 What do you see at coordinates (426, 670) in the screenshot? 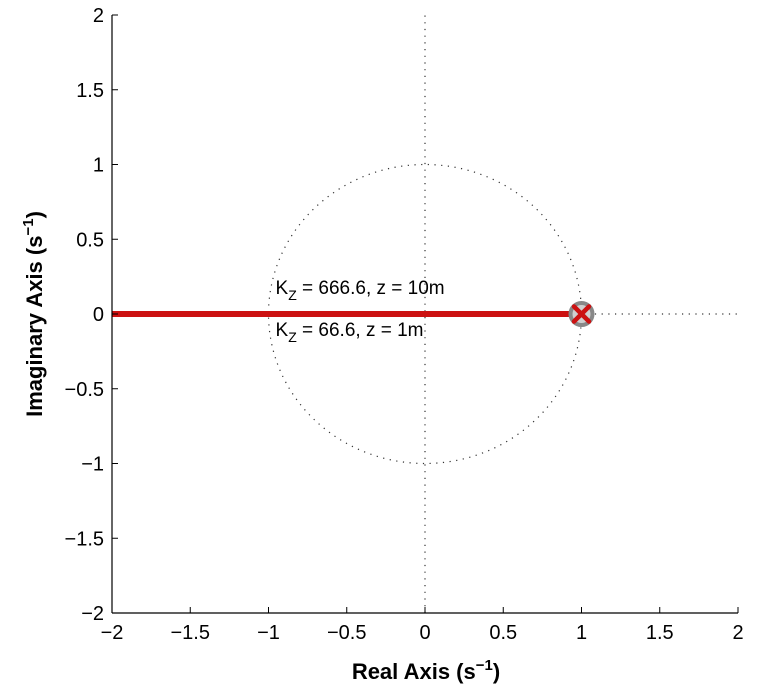
I see `x-axis-label: Real Axis (s−1)` at bounding box center [426, 670].